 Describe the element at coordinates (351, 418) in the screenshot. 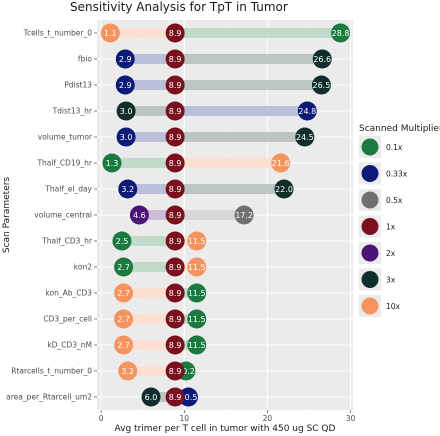

I see `x-tick-label: 30` at that location.